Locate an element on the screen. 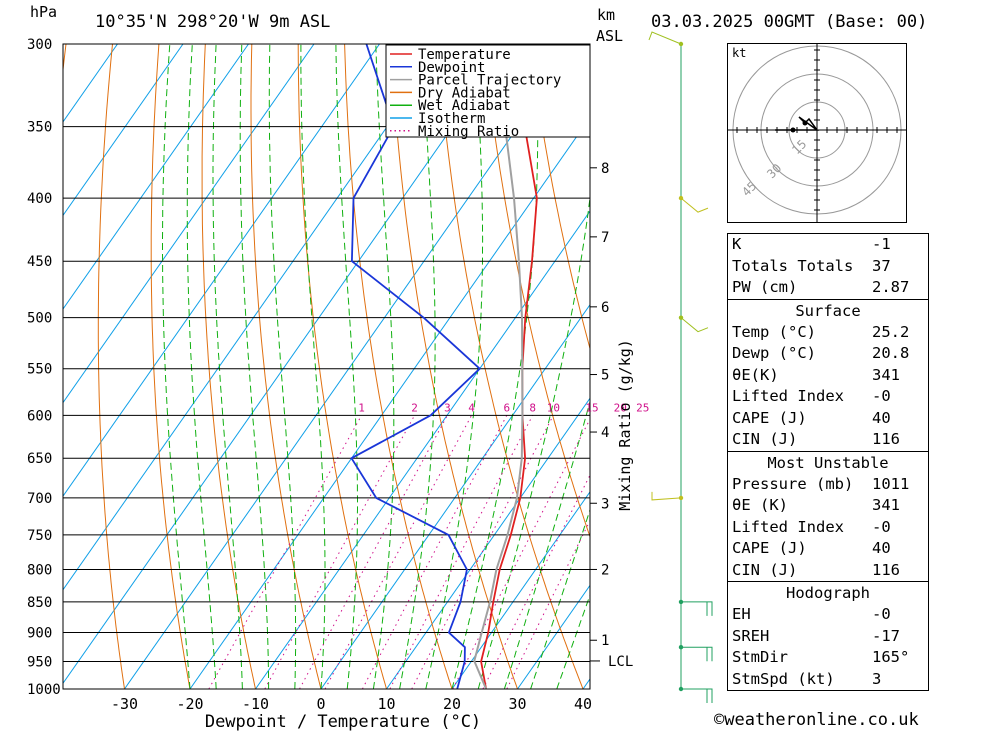 This screenshot has height=733, width=1000. index-value: 40 is located at coordinates (881, 548).